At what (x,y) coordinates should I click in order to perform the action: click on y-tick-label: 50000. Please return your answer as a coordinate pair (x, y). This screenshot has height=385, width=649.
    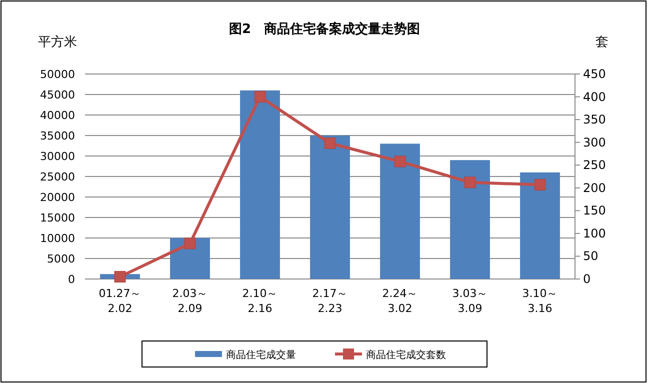
    Looking at the image, I should click on (57, 74).